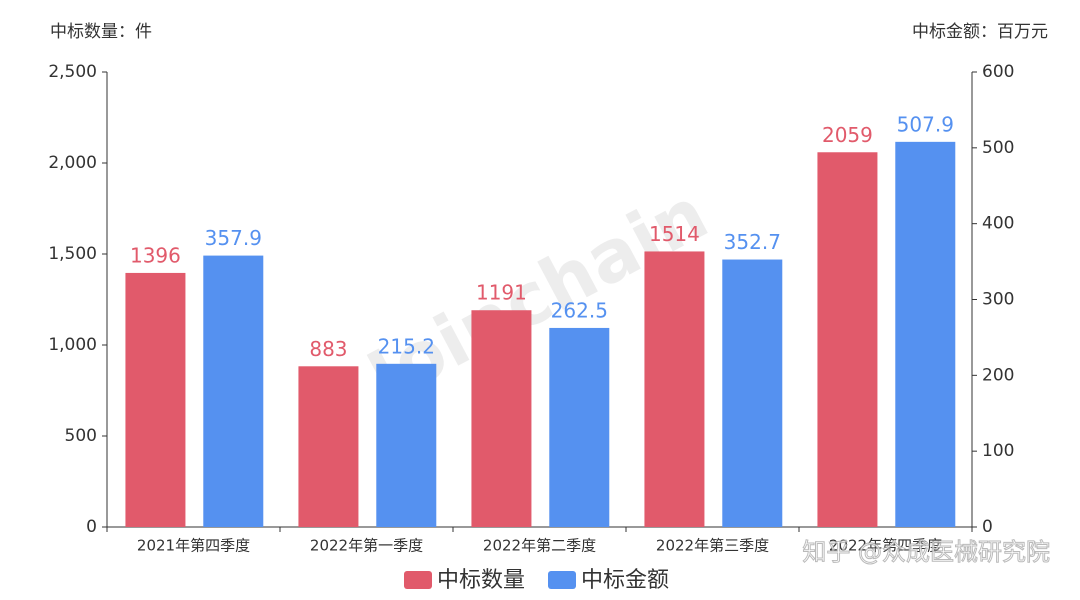  What do you see at coordinates (539, 546) in the screenshot?
I see `x-tick-label: 2022年第二季度` at bounding box center [539, 546].